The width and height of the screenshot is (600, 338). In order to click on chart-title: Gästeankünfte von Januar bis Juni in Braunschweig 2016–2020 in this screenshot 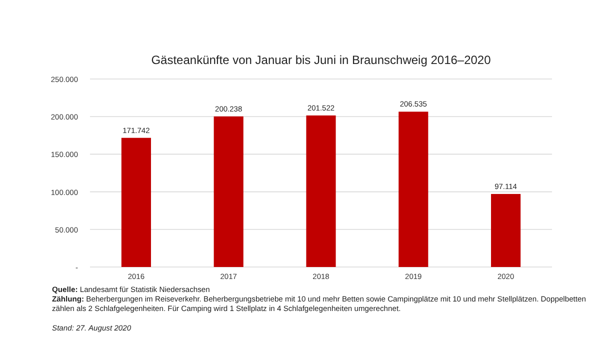, I will do `click(321, 60)`.